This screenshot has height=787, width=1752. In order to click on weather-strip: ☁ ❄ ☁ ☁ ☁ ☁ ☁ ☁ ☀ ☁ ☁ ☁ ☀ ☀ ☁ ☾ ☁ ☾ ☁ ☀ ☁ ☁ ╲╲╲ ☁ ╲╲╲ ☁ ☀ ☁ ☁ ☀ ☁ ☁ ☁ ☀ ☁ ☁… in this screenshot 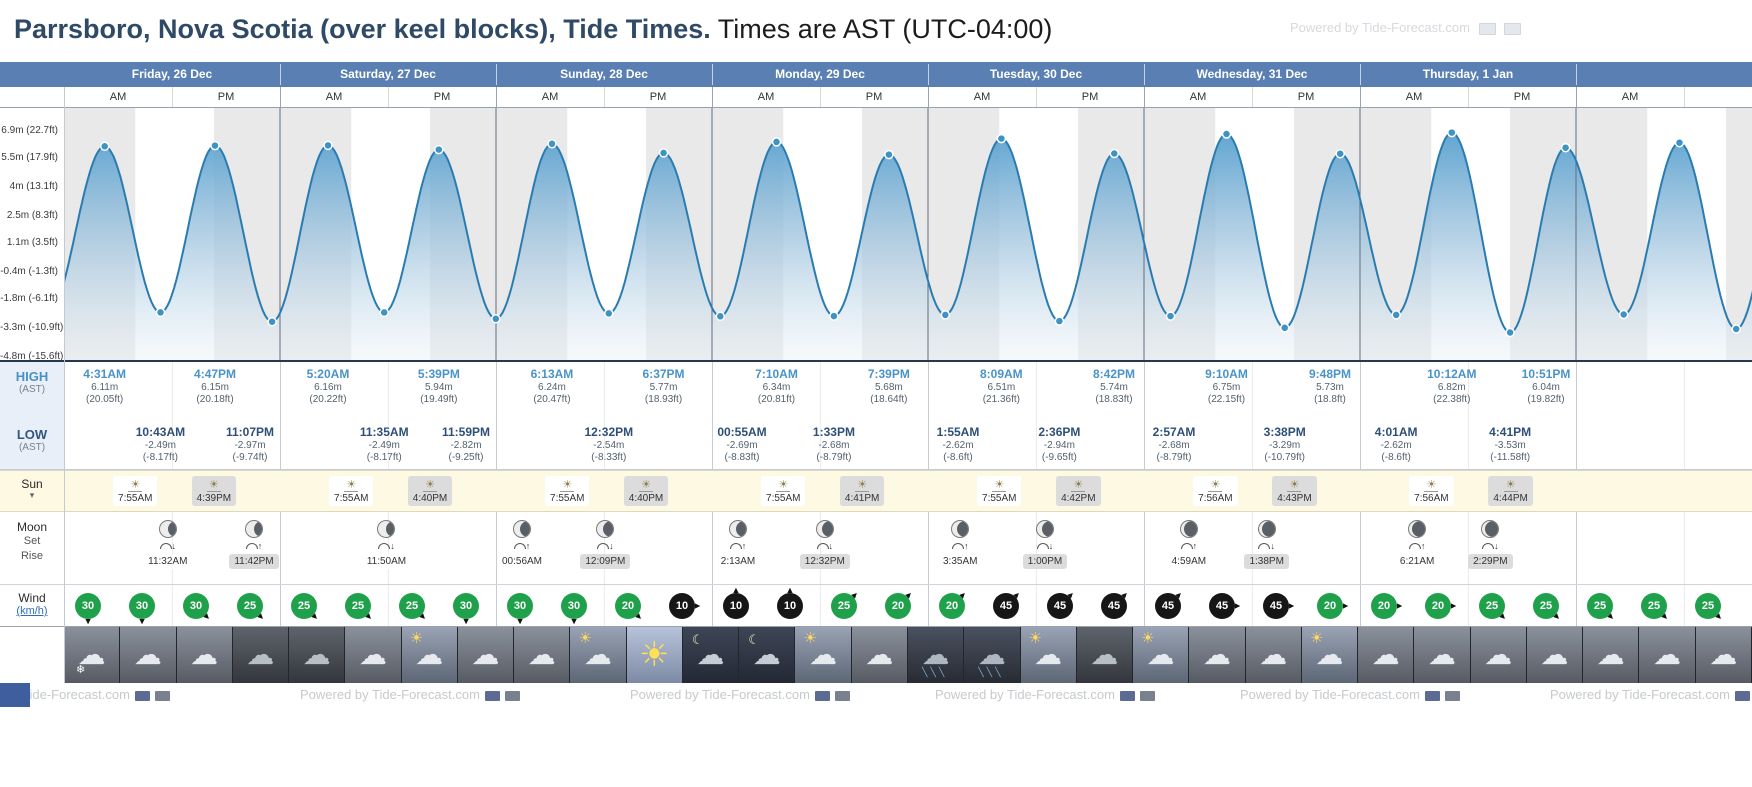, I will do `click(908, 655)`.